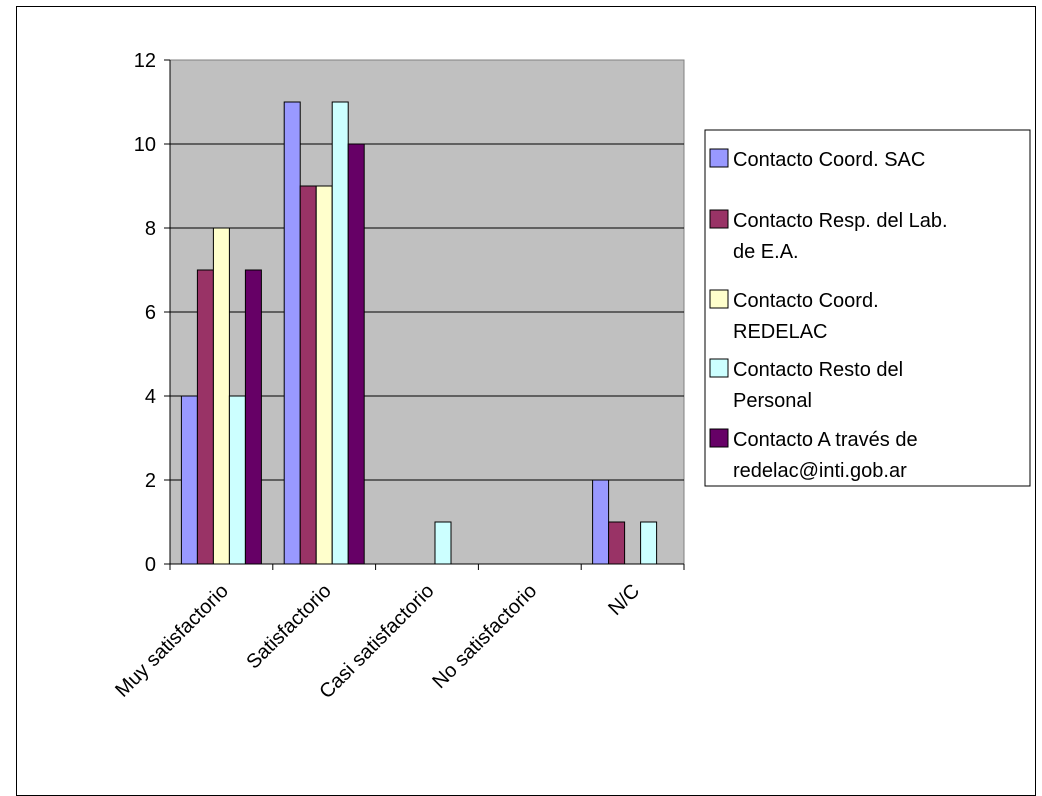 This screenshot has height=796, width=1042. What do you see at coordinates (624, 600) in the screenshot?
I see `x-category-label: N/C` at bounding box center [624, 600].